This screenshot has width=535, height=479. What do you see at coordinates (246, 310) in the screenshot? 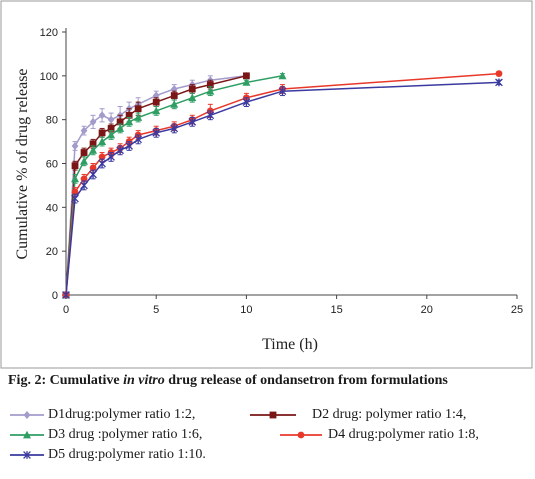
I see `x-tick-label: 10` at bounding box center [246, 310].